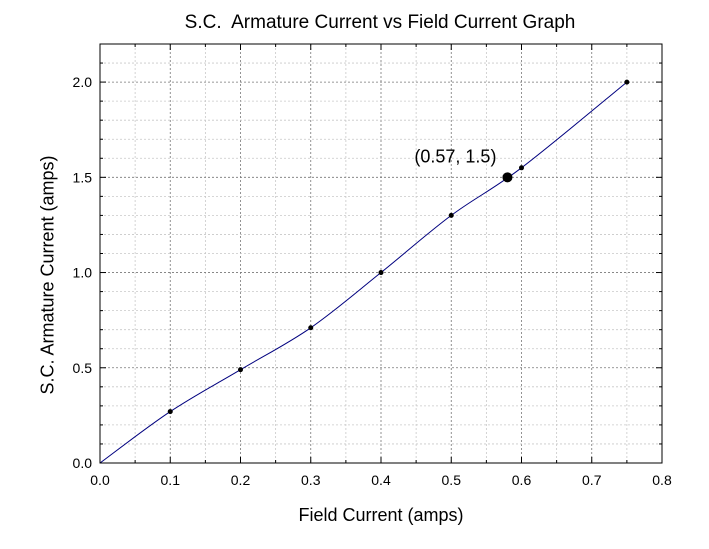 The height and width of the screenshot is (549, 709). What do you see at coordinates (381, 515) in the screenshot?
I see `x-axis-label: Field Current (amps)` at bounding box center [381, 515].